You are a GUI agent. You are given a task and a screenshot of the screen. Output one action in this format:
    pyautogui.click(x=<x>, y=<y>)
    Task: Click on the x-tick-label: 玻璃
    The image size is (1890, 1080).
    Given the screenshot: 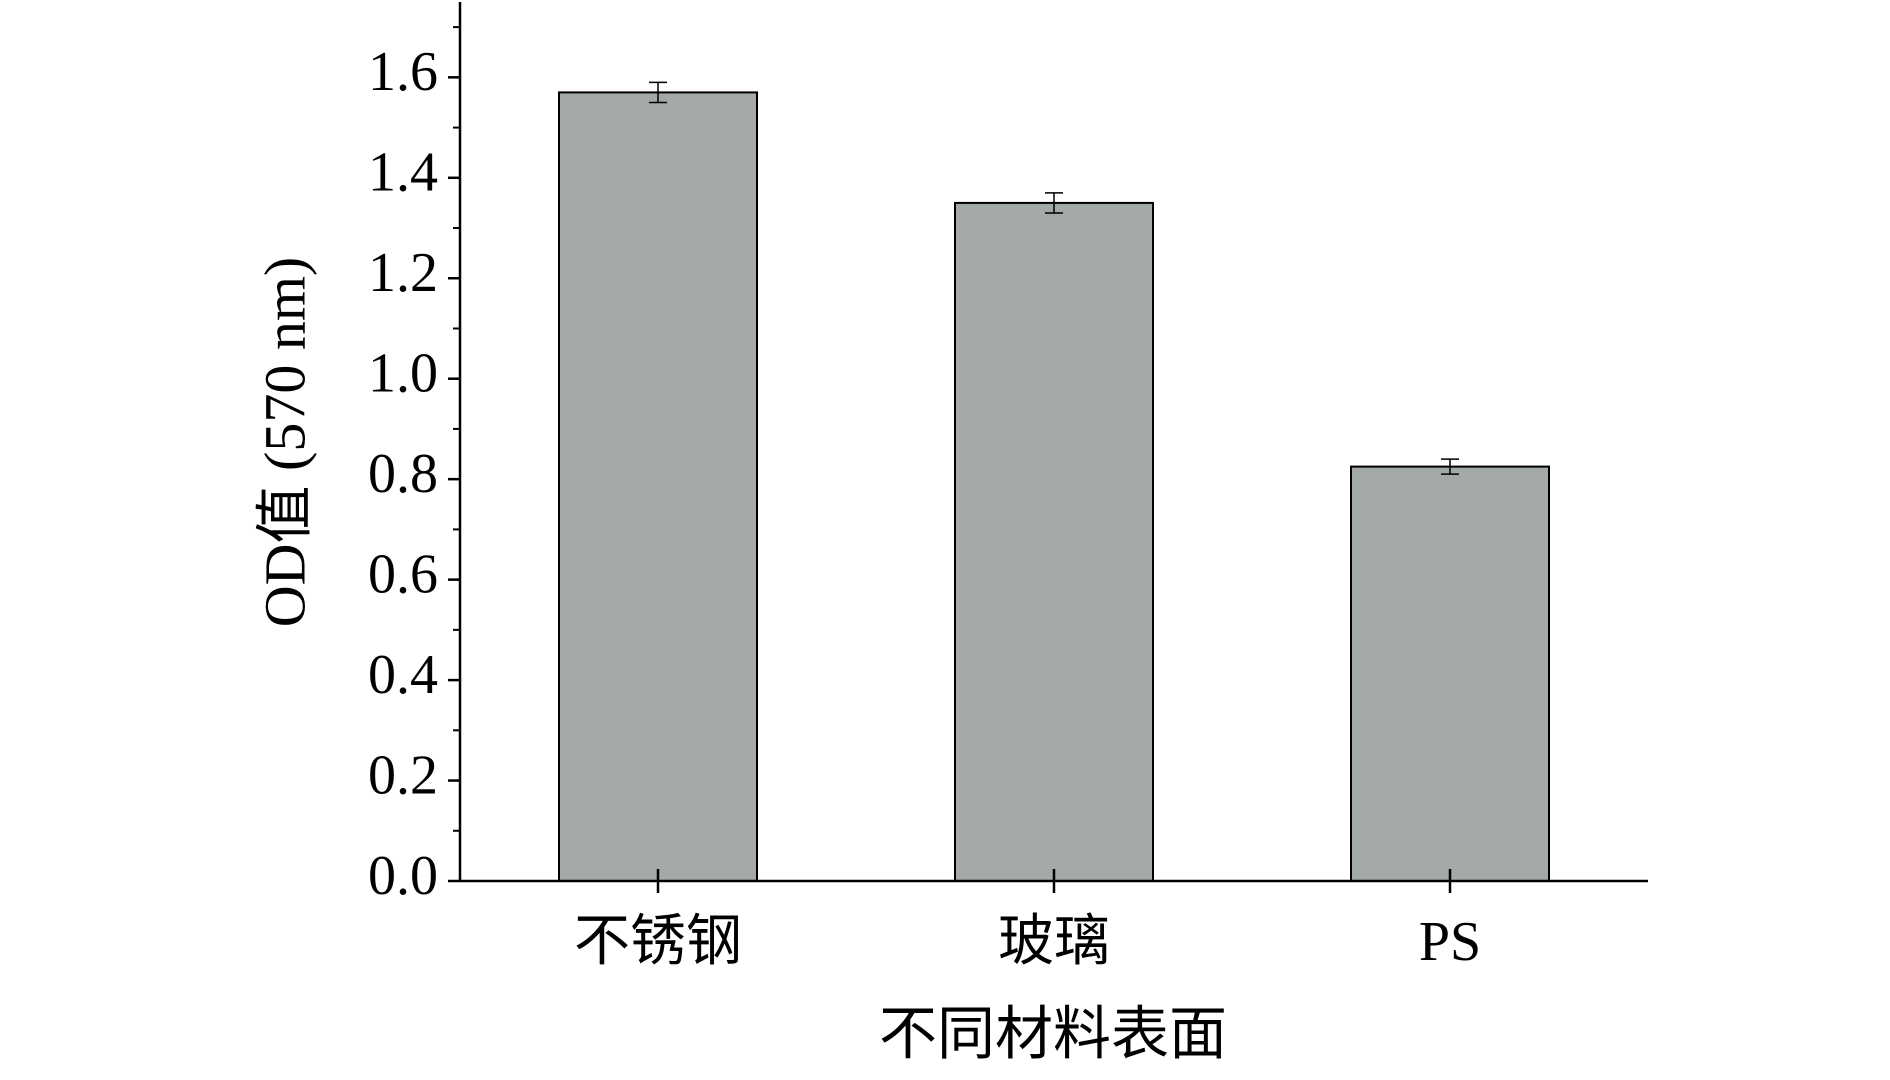 What is the action you would take?
    pyautogui.click(x=1054, y=942)
    